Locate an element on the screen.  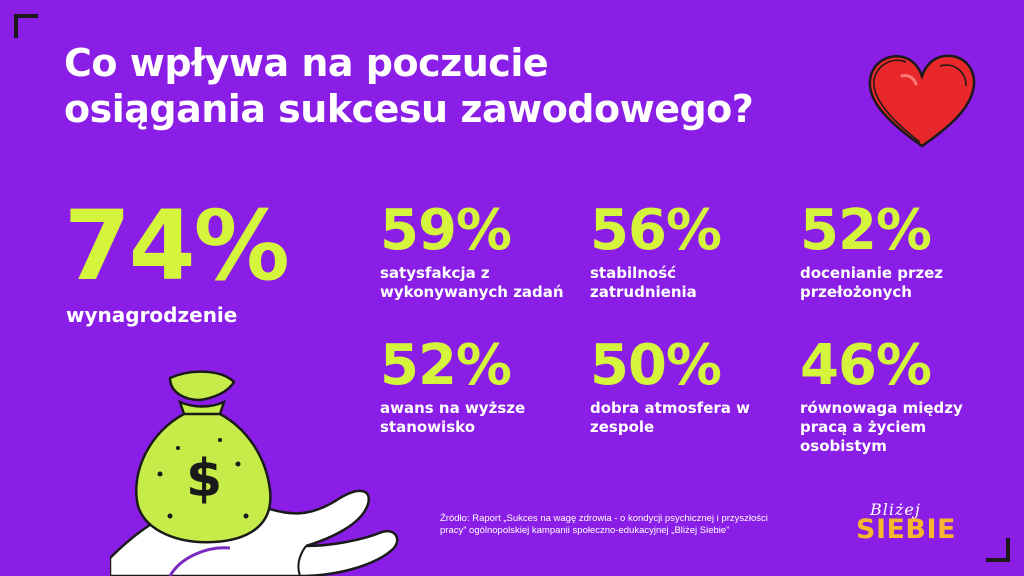
stat-label: awans na wyższe stanowisko is located at coordinates (453, 417).